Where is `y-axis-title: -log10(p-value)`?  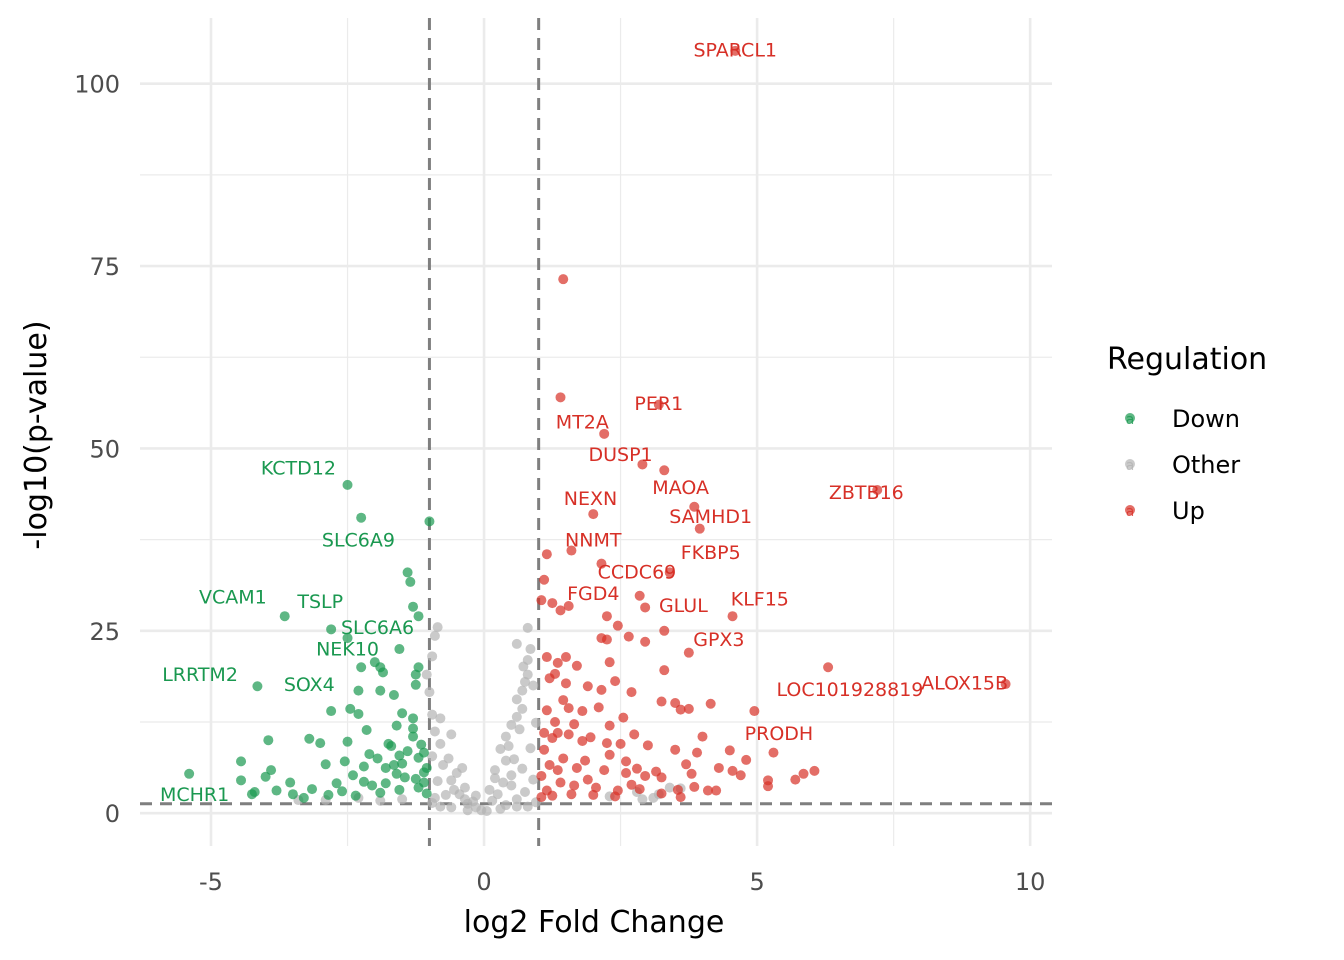
y-axis-title: -log10(p-value) is located at coordinates (36, 434).